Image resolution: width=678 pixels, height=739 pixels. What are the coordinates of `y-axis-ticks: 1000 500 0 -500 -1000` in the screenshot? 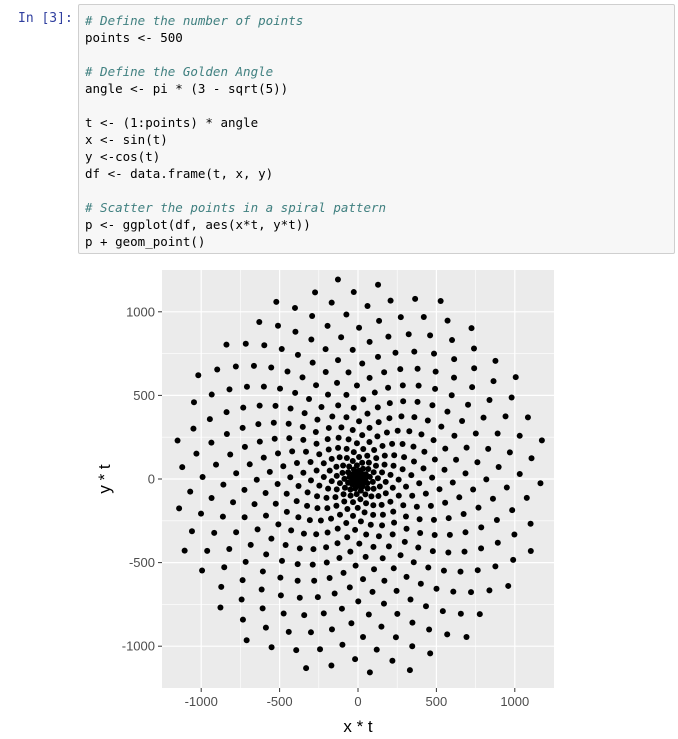 It's located at (142, 479).